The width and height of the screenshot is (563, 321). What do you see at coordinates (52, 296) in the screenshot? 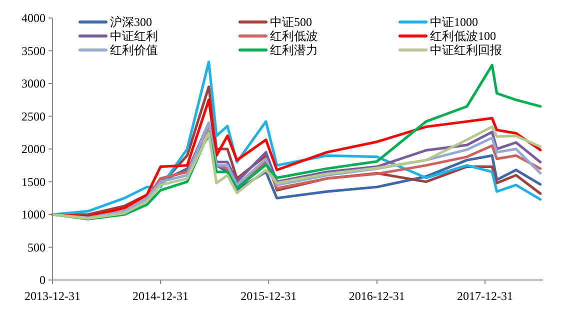
I see `x-tick-label: 2013-12-31` at bounding box center [52, 296].